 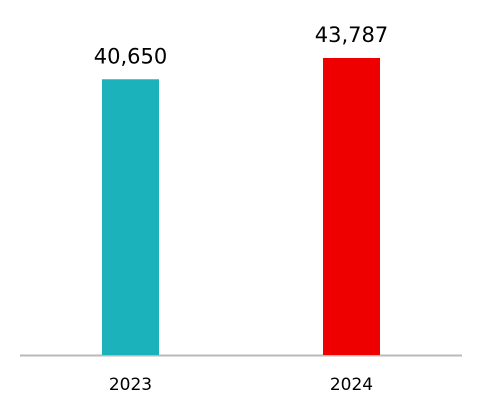 What do you see at coordinates (351, 385) in the screenshot?
I see `x-tick-label: 2024` at bounding box center [351, 385].